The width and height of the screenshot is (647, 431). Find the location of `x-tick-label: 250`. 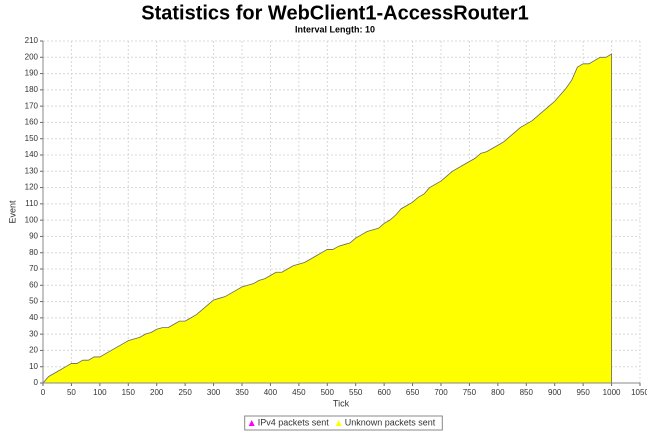

x-tick-label: 250 is located at coordinates (185, 392).